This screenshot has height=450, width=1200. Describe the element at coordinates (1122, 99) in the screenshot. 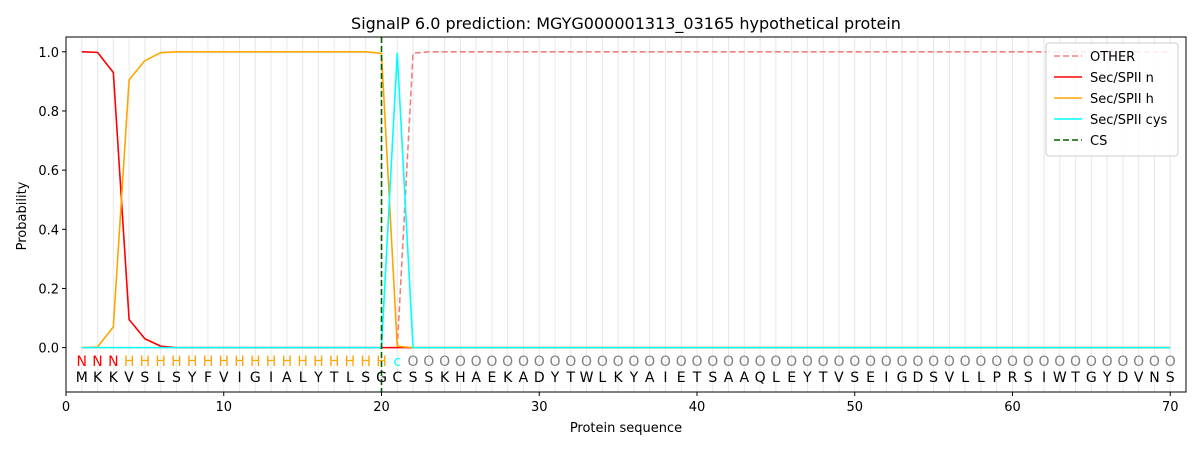

I see `legend-entry-2: Sec/SPII h` at that location.